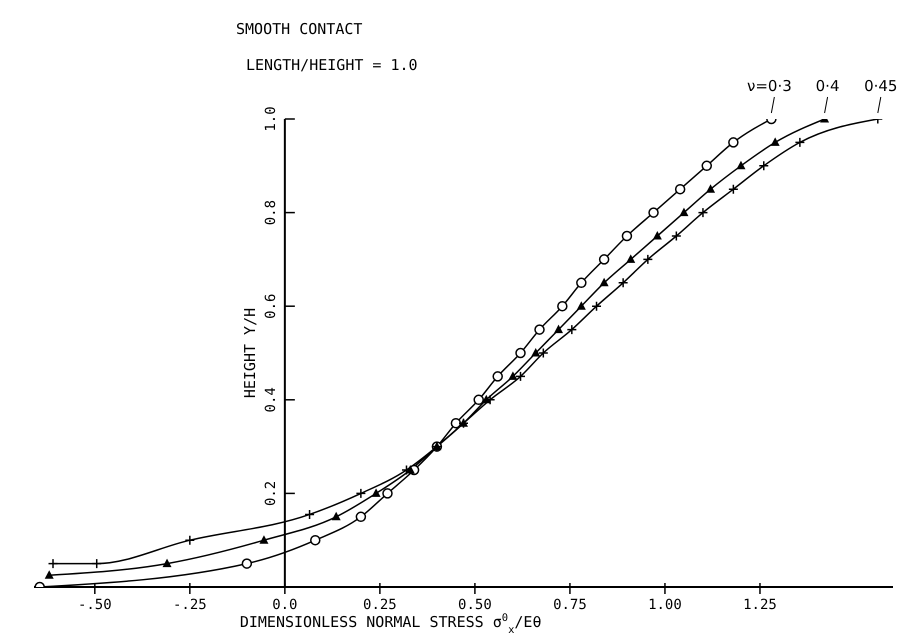 The image size is (923, 641). What do you see at coordinates (270, 399) in the screenshot?
I see `y-tick-label: 0.4` at bounding box center [270, 399].